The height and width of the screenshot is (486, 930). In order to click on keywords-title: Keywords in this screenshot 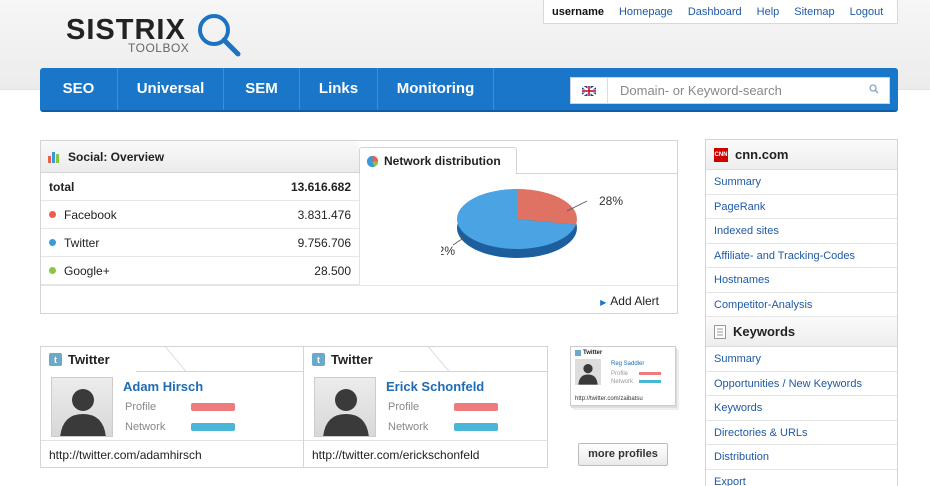, I will do `click(764, 331)`.